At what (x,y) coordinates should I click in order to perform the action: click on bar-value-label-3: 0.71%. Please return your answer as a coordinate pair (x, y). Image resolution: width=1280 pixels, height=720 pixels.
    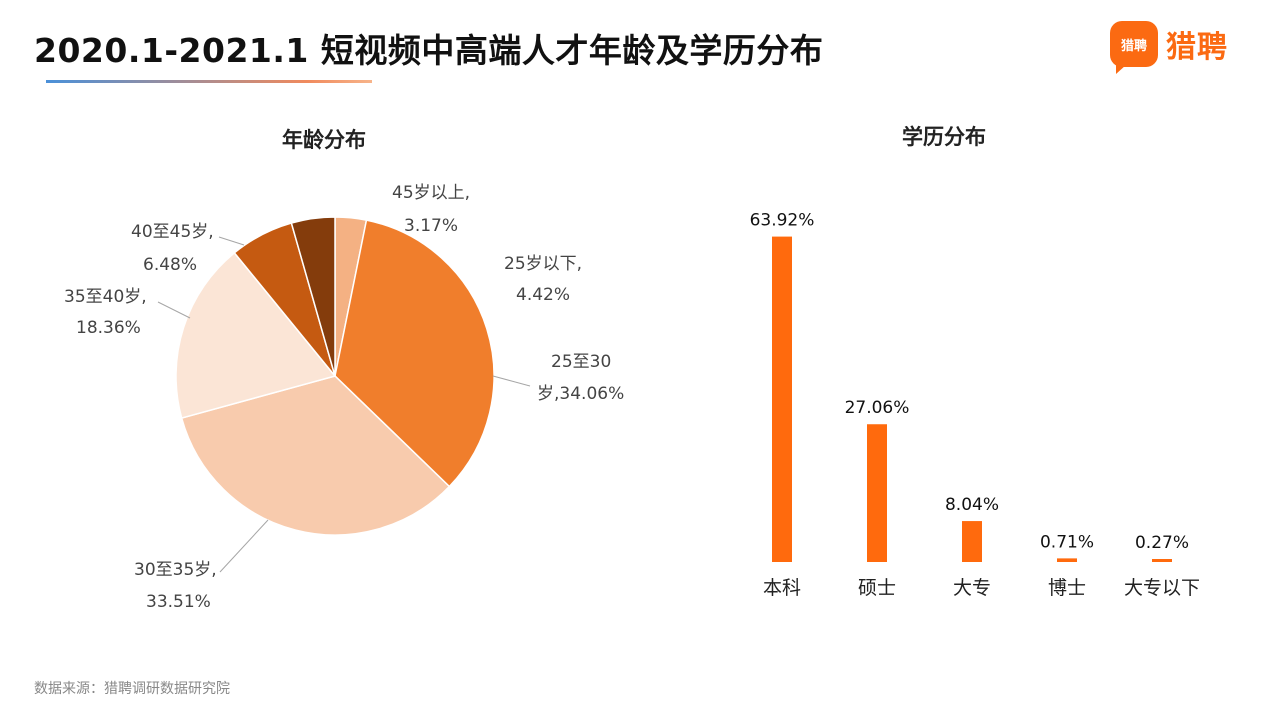
    Looking at the image, I should click on (1067, 542).